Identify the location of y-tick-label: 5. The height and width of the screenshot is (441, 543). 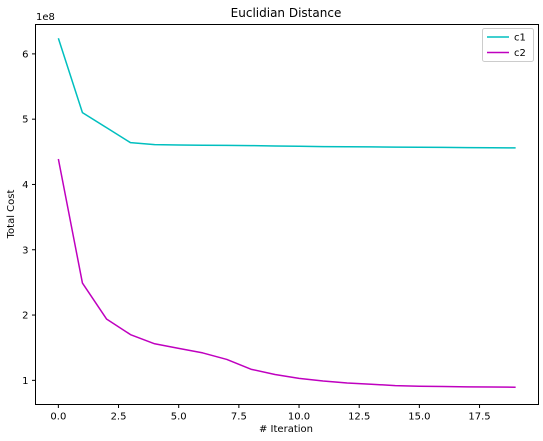
(25, 120).